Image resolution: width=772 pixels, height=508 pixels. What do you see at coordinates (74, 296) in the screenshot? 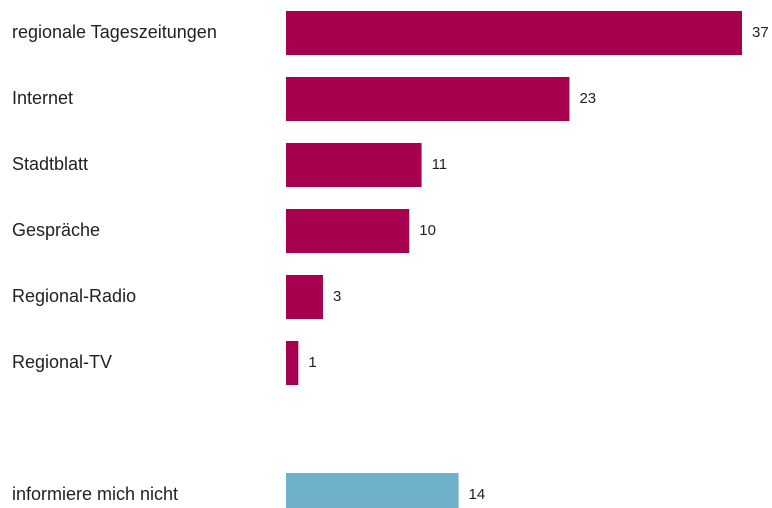
I see `category-label: Regional-Radio` at bounding box center [74, 296].